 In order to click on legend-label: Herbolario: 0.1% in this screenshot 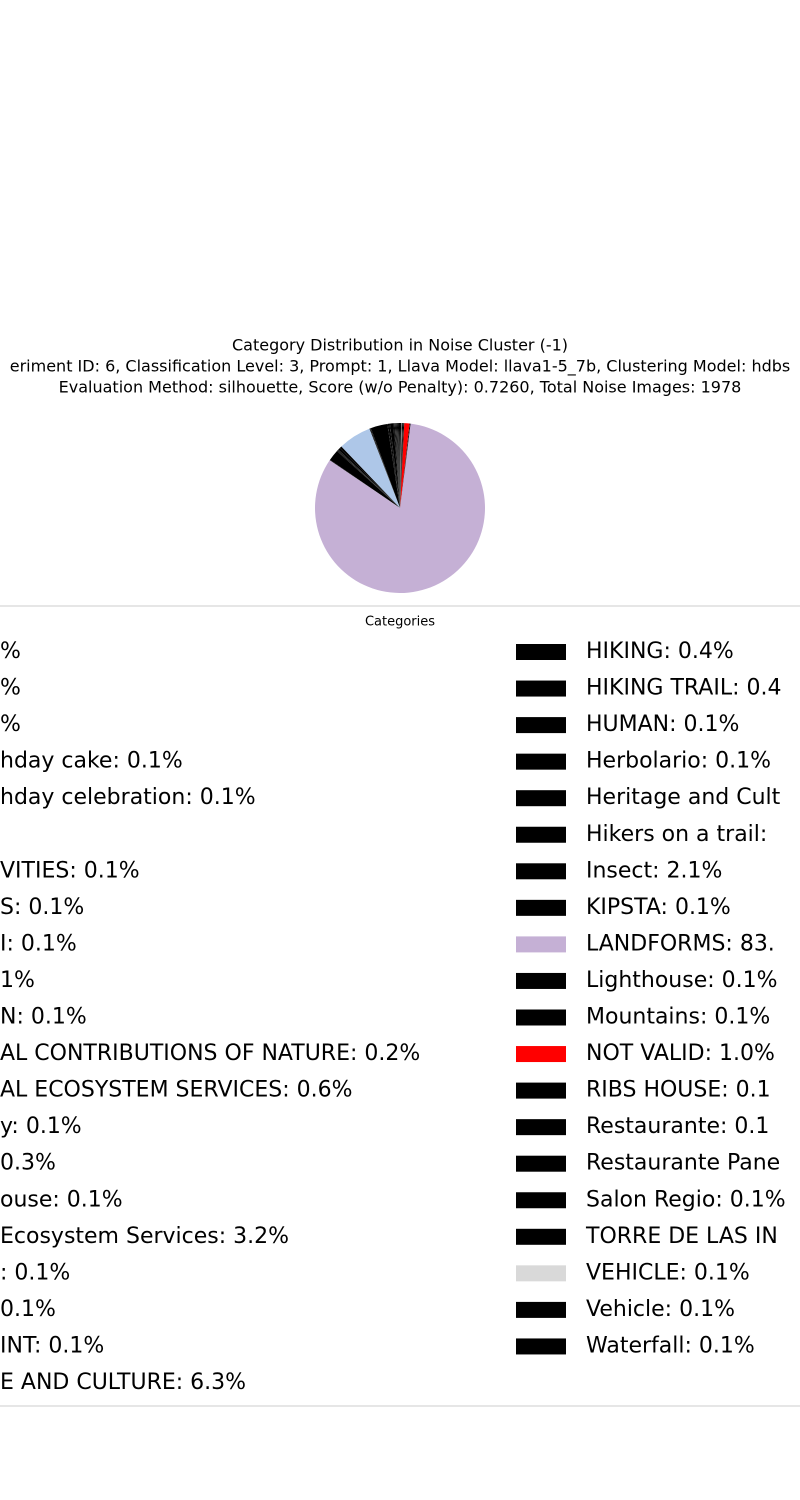, I will do `click(678, 761)`.